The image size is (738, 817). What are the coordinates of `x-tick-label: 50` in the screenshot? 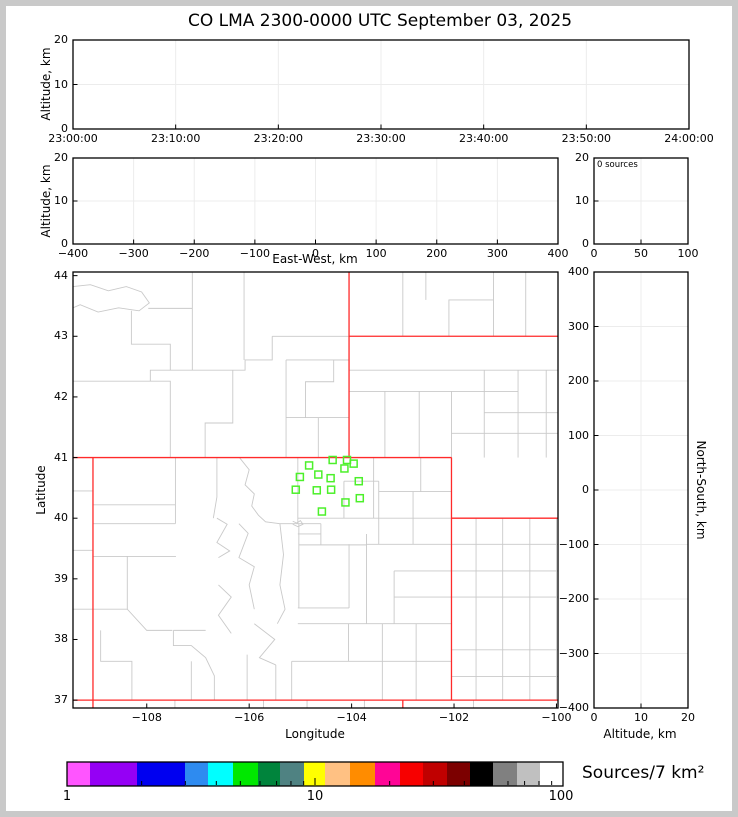 It's located at (641, 253).